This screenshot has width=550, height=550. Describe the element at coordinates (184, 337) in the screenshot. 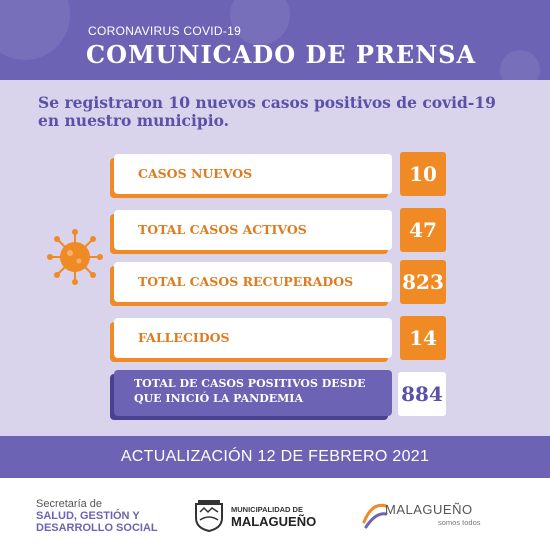

I see `stat-label: FALLECIDOS` at that location.